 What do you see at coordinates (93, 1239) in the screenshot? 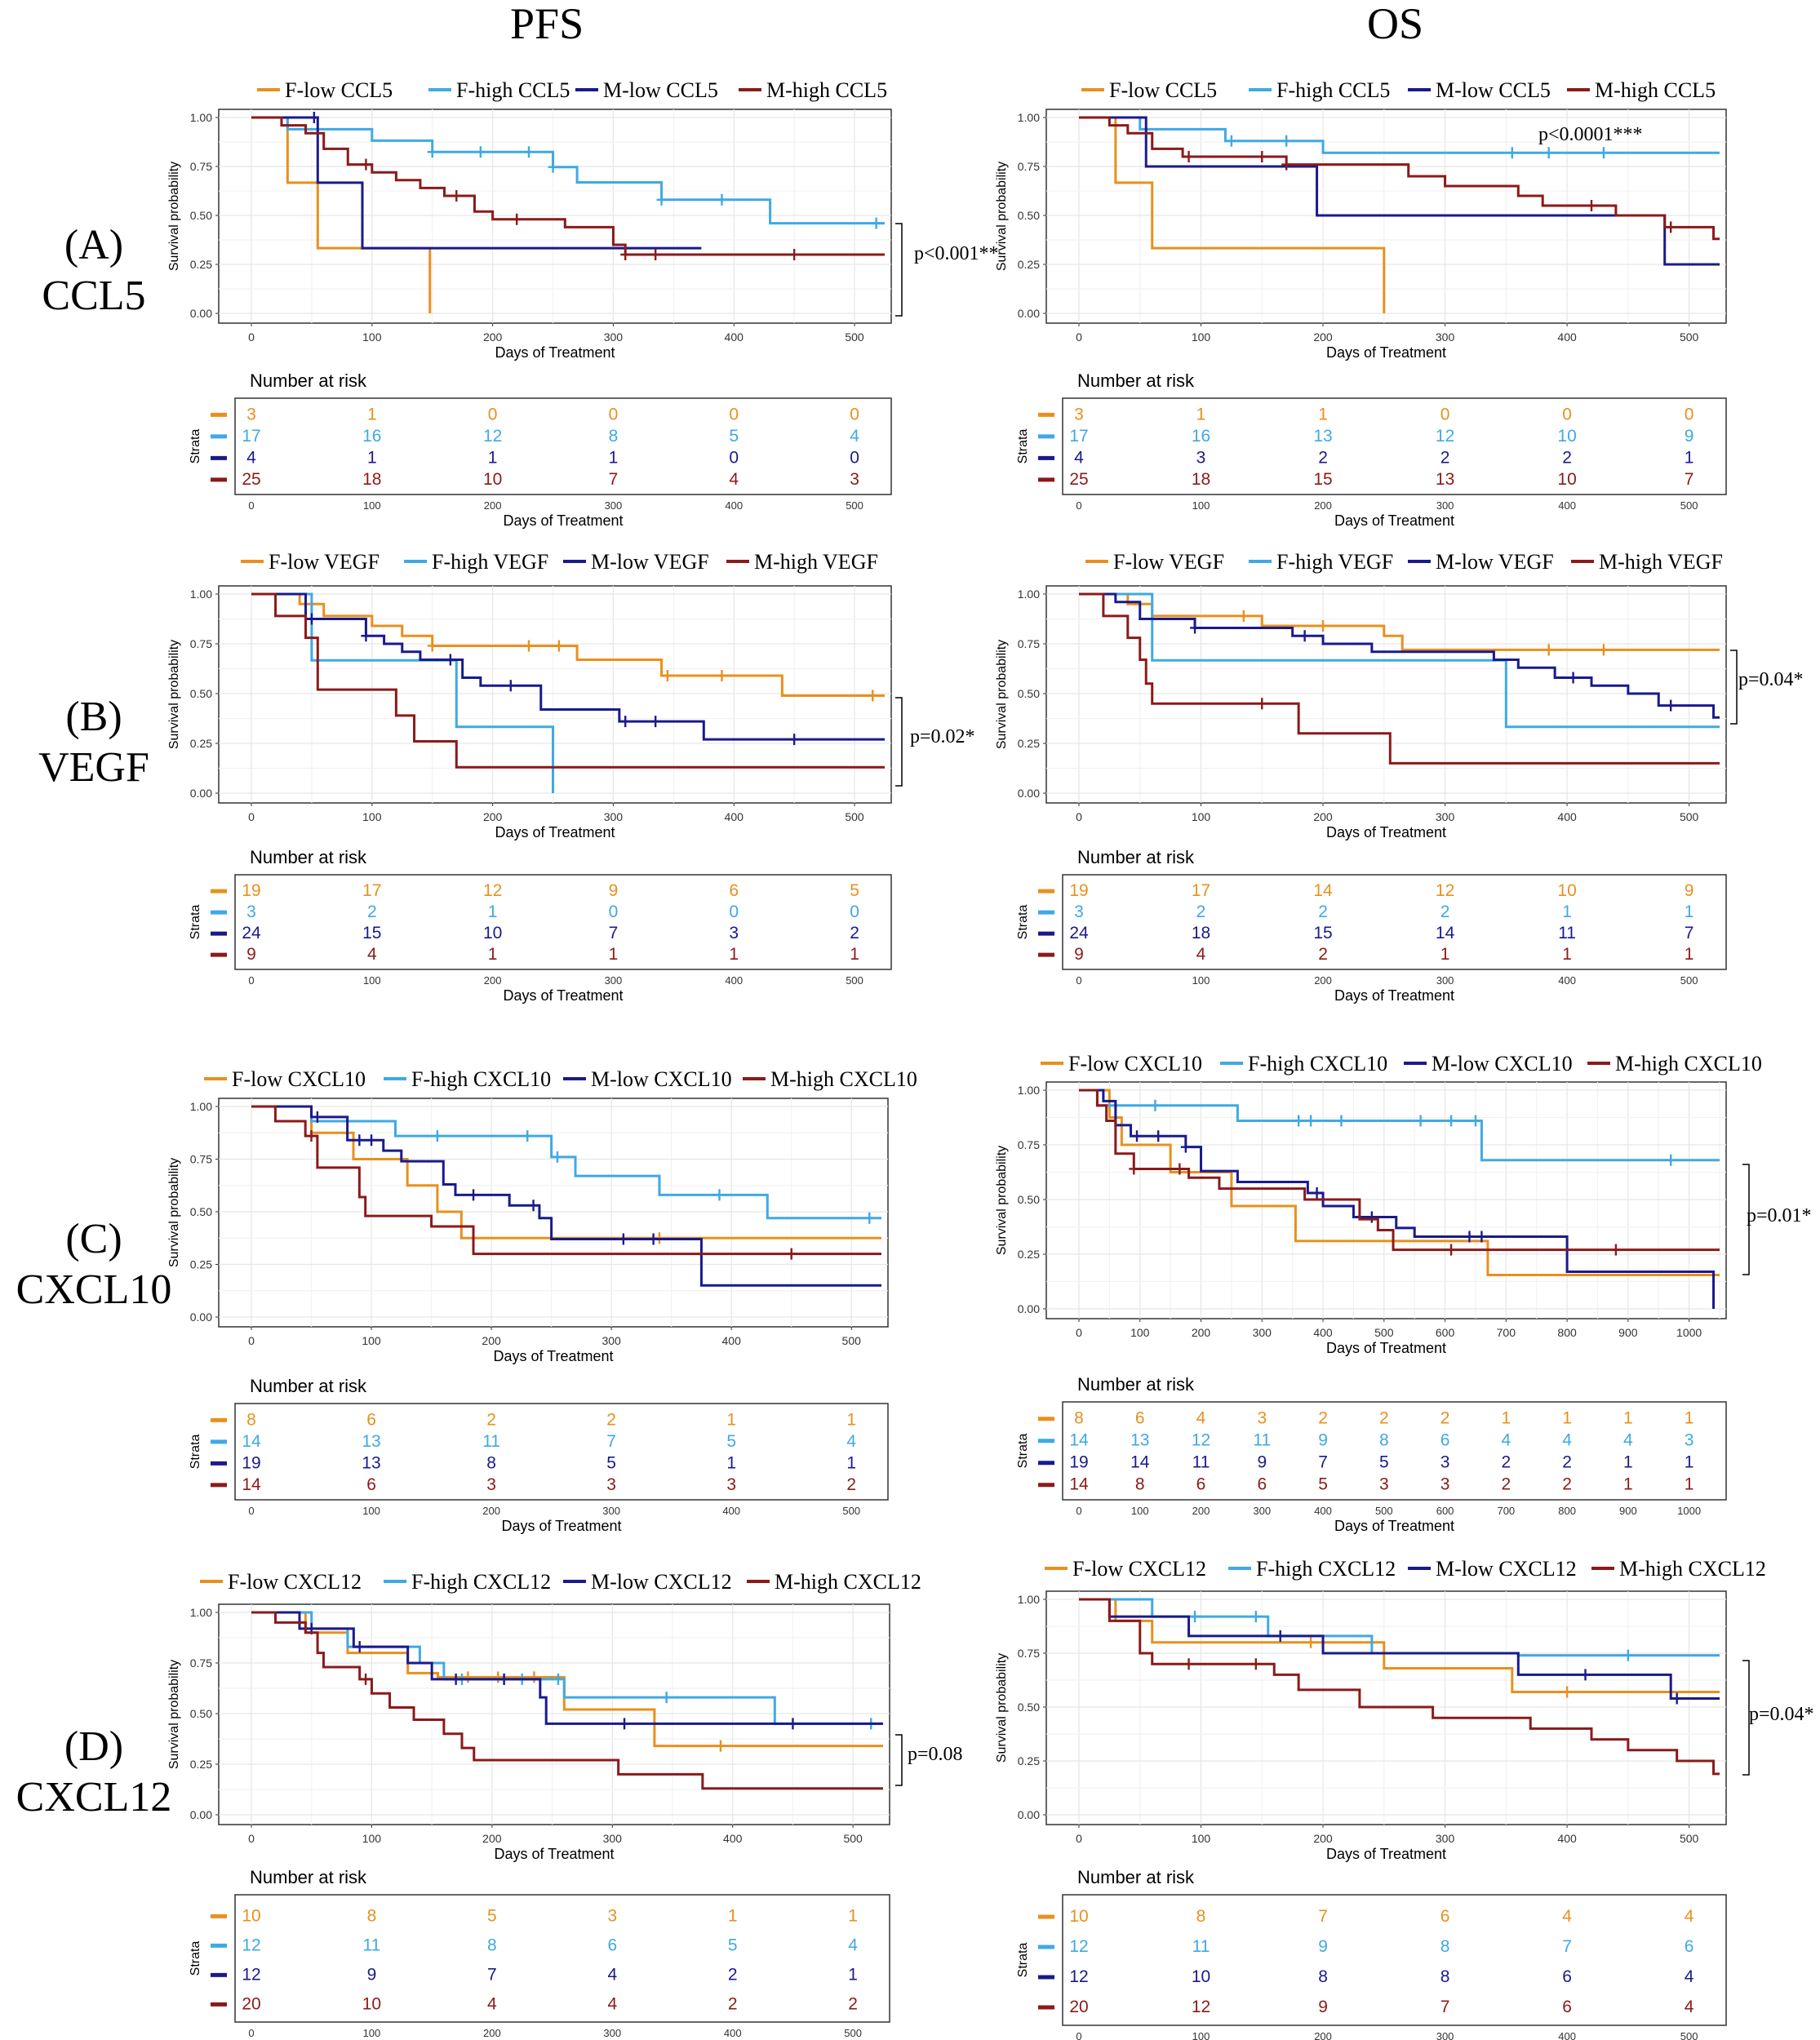
I see `row-label-letter: (C)` at bounding box center [93, 1239].